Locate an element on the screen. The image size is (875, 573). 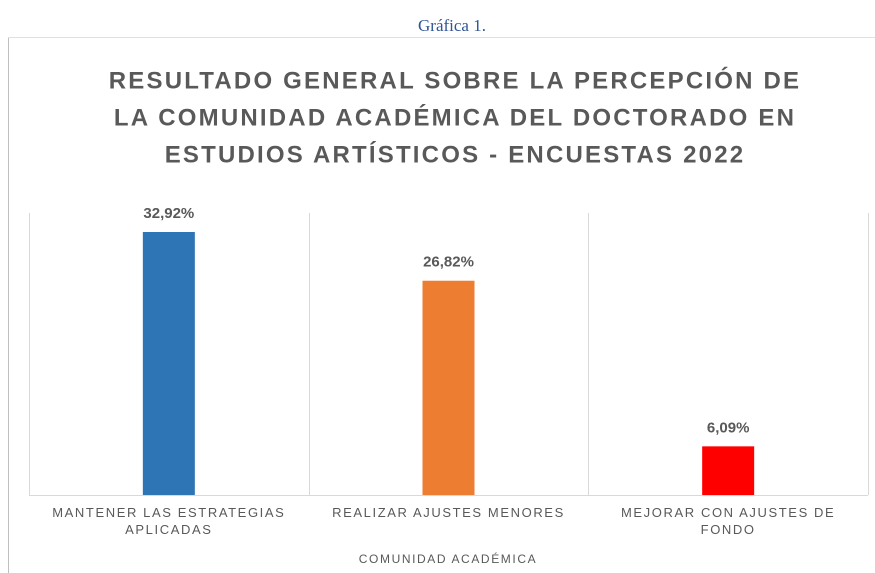
value-label: 32,92% is located at coordinates (168, 213).